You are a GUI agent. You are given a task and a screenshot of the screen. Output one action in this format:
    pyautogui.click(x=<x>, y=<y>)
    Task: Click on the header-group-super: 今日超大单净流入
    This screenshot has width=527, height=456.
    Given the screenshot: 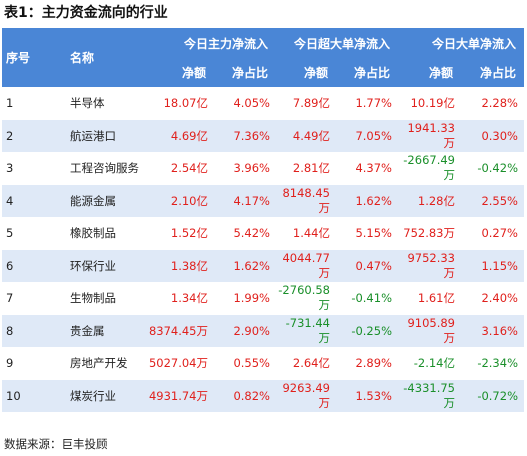 What is the action you would take?
    pyautogui.click(x=341, y=43)
    